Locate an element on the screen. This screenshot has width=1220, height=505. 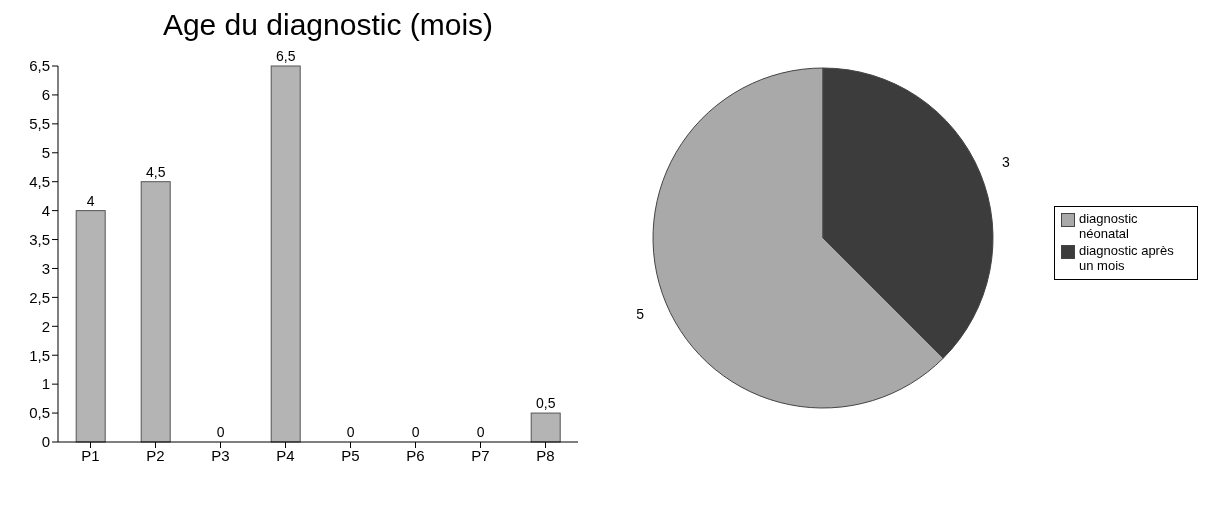
data-label: 4 is located at coordinates (90, 200).